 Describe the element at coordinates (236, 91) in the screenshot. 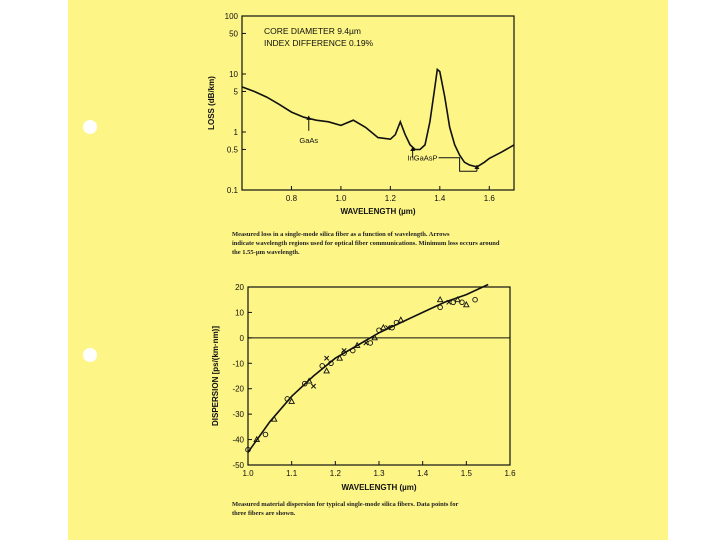

I see `y-tick-label: 5` at that location.